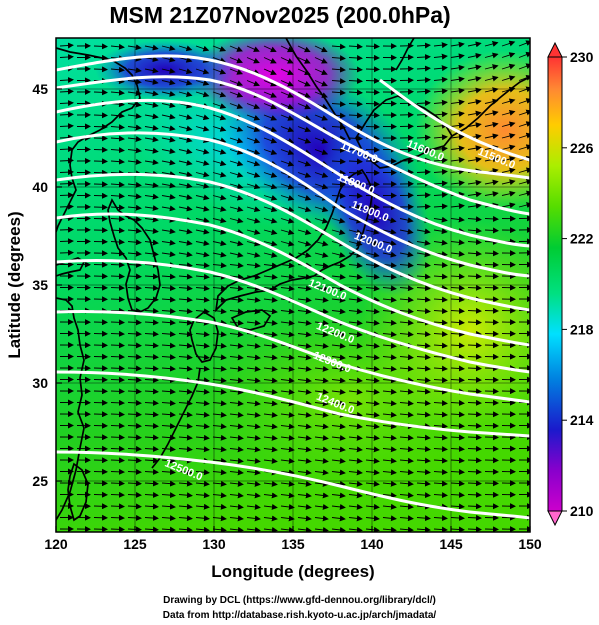  Describe the element at coordinates (582, 329) in the screenshot. I see `colorbar-tick-label: 218` at that location.